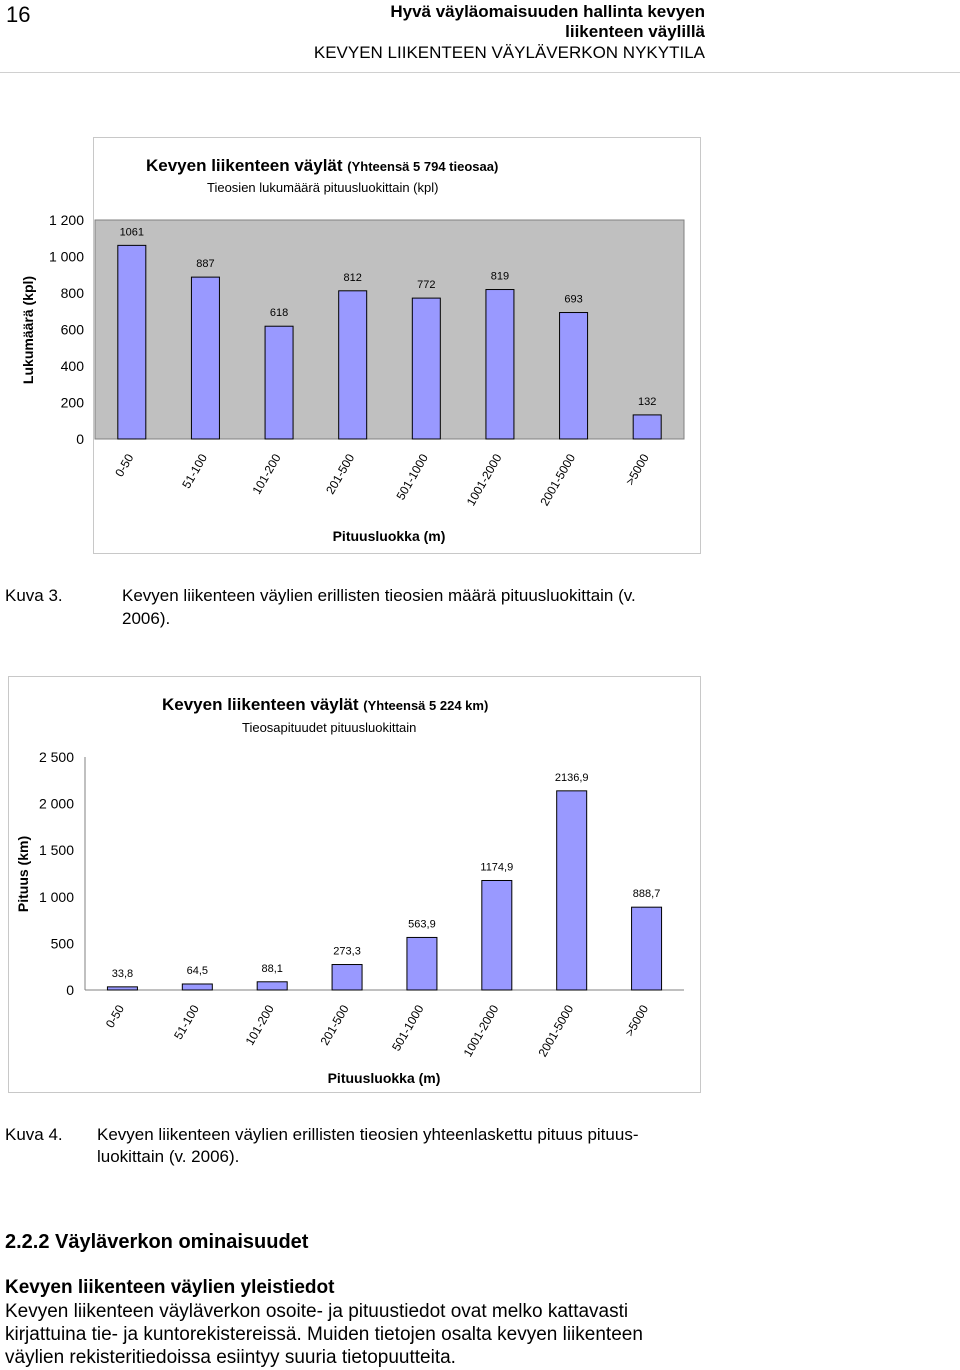 This screenshot has height=1370, width=960. What do you see at coordinates (636, 1020) in the screenshot?
I see `chart-2-category-label: >5000` at bounding box center [636, 1020].